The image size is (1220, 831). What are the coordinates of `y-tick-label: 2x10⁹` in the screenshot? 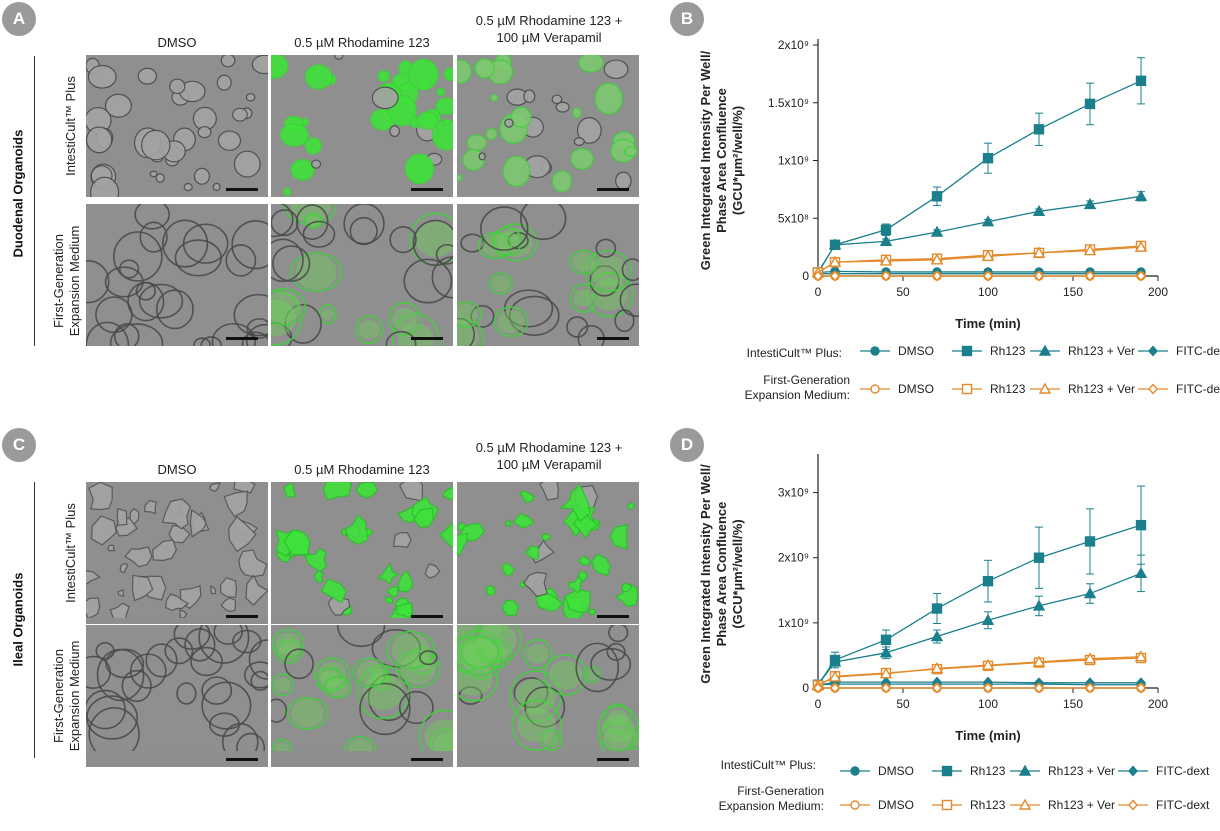 It's located at (793, 45).